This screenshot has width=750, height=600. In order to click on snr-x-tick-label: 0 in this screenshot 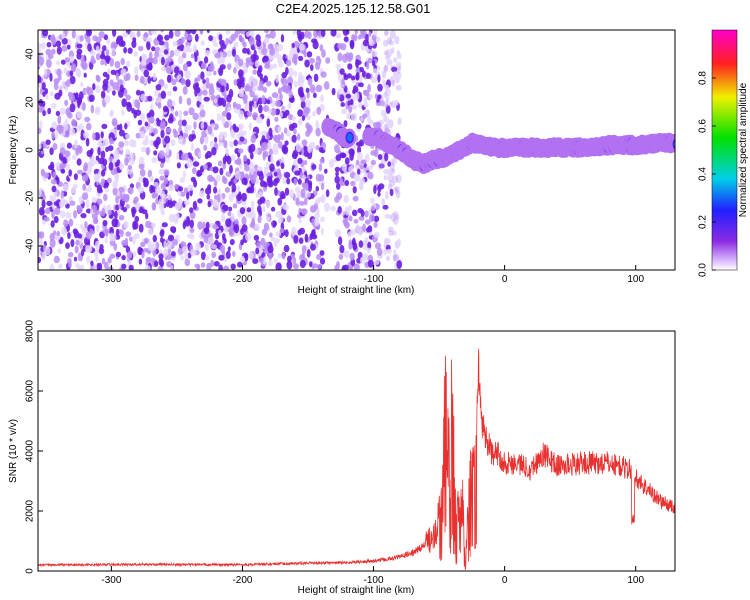, I will do `click(505, 580)`.